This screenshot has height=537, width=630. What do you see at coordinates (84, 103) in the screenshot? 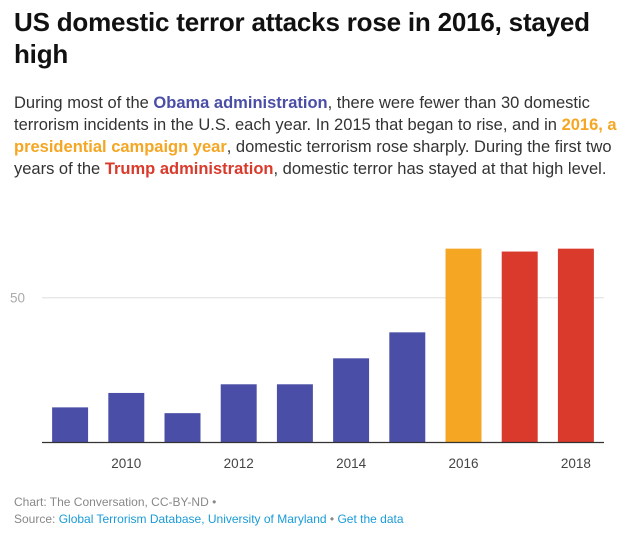
I see `desc-text-1: During most of the` at bounding box center [84, 103].